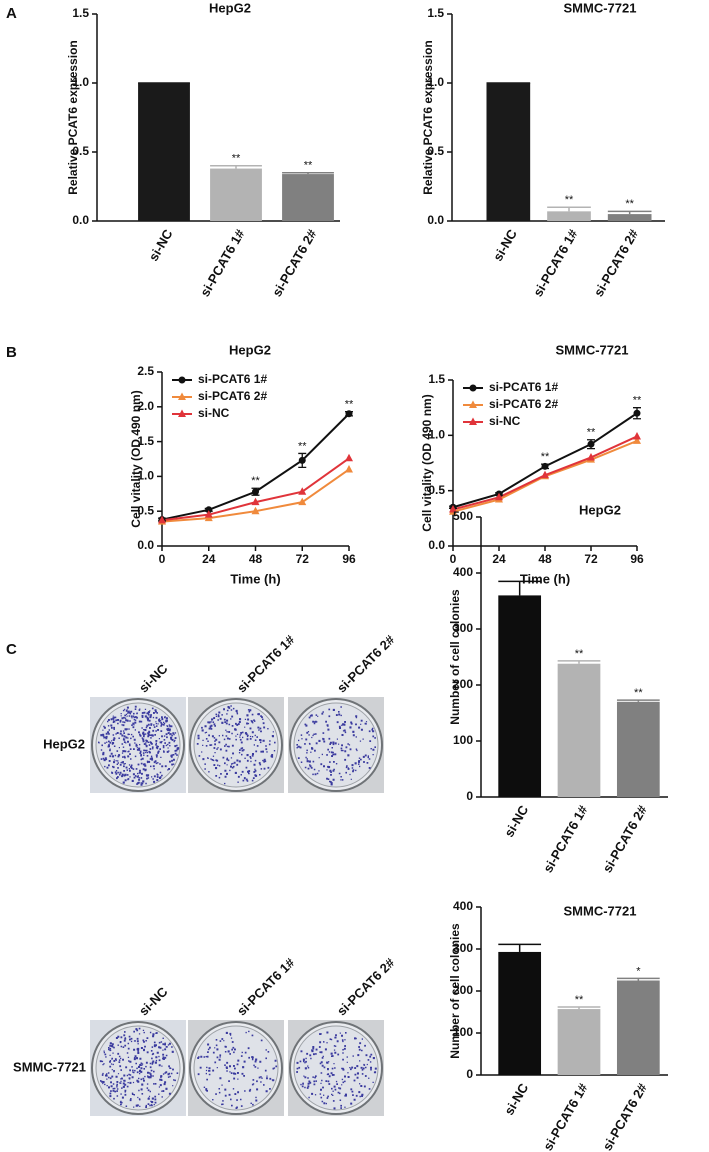  Describe the element at coordinates (256, 559) in the screenshot. I see `x-tick-label: 48` at that location.